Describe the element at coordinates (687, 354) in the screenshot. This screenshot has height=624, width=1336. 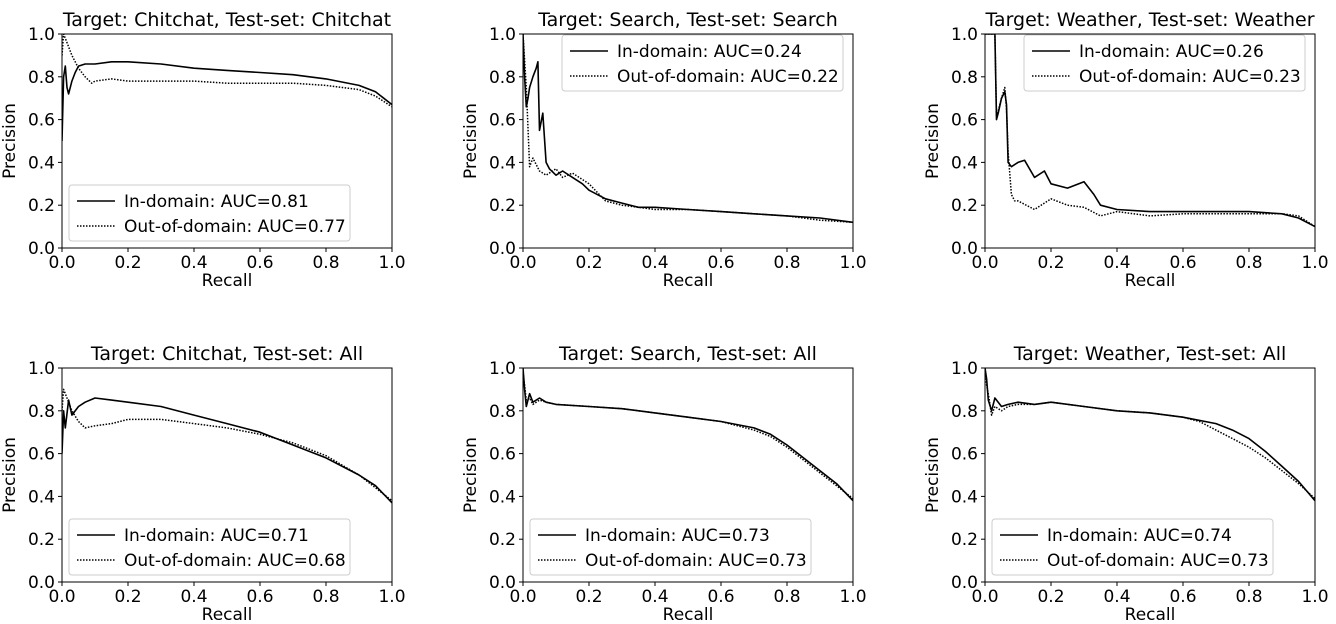
I see `chart-title: Target: Search, Test-set: All` at that location.